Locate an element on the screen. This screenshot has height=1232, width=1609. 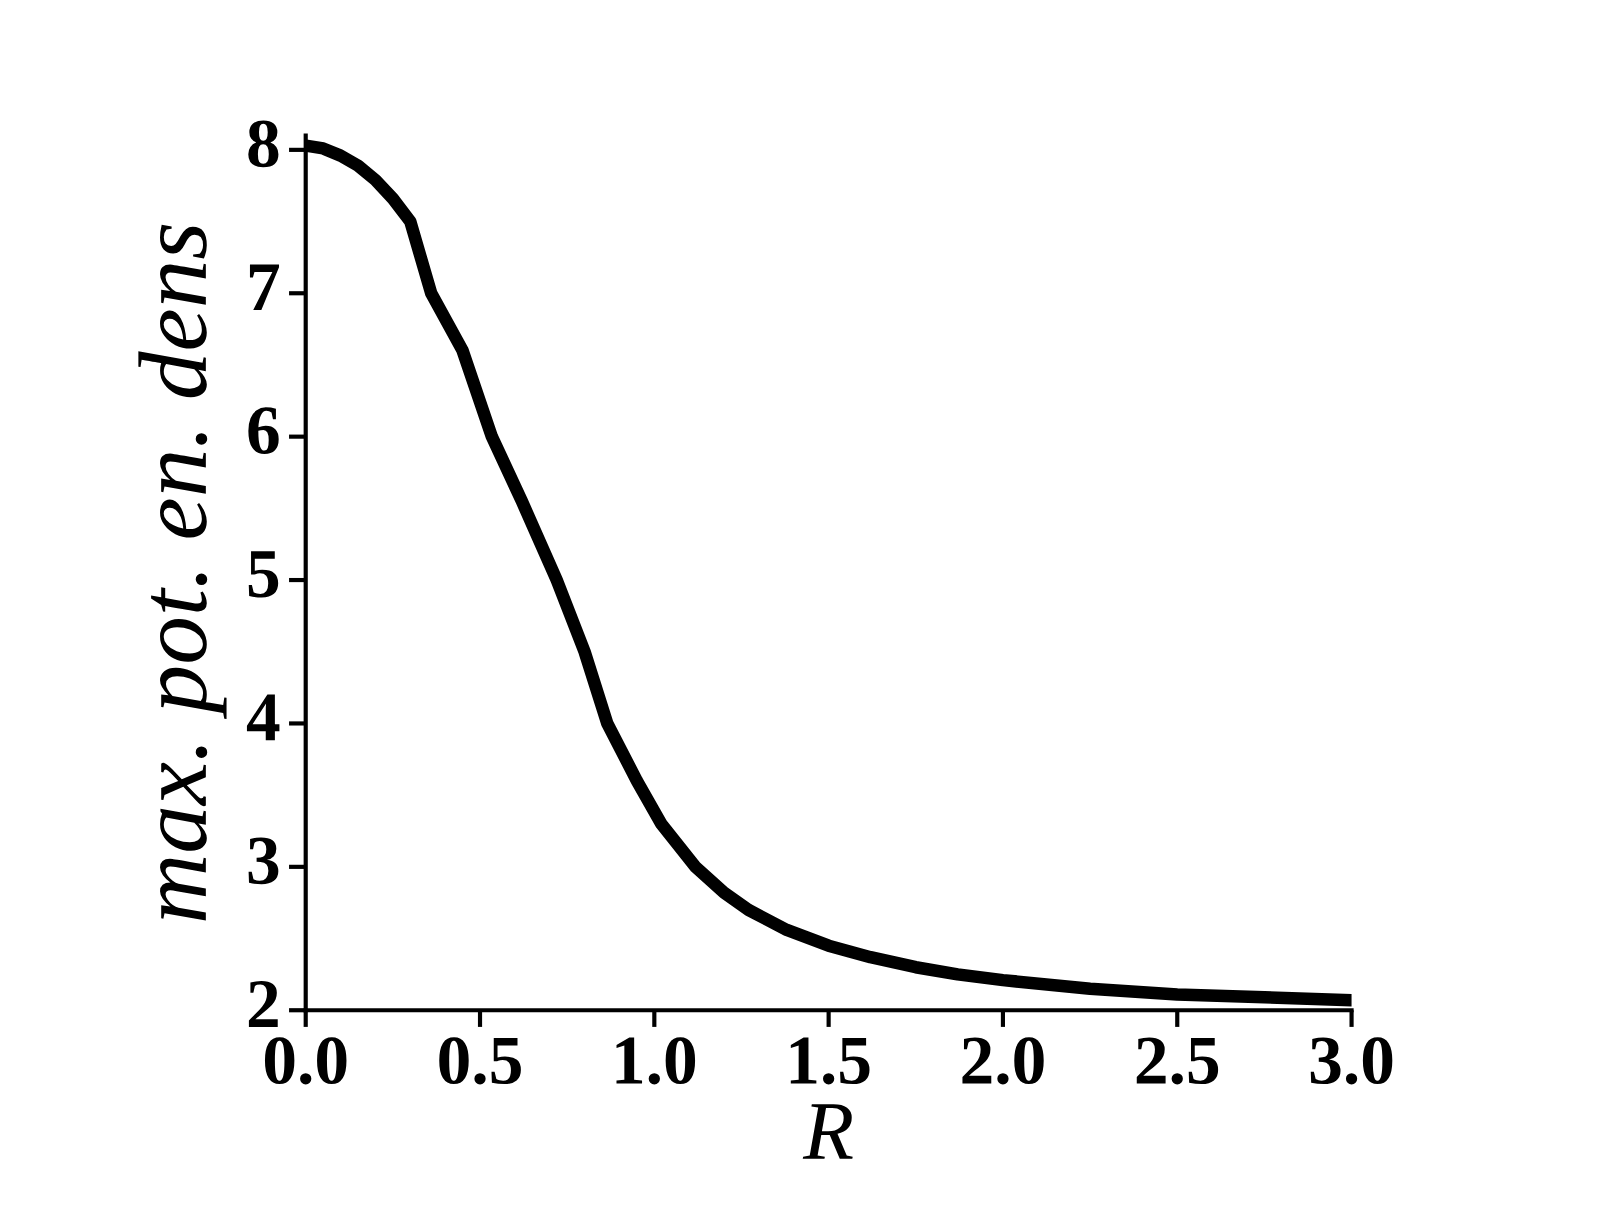
y-tick-label: 2 is located at coordinates (263, 1003).